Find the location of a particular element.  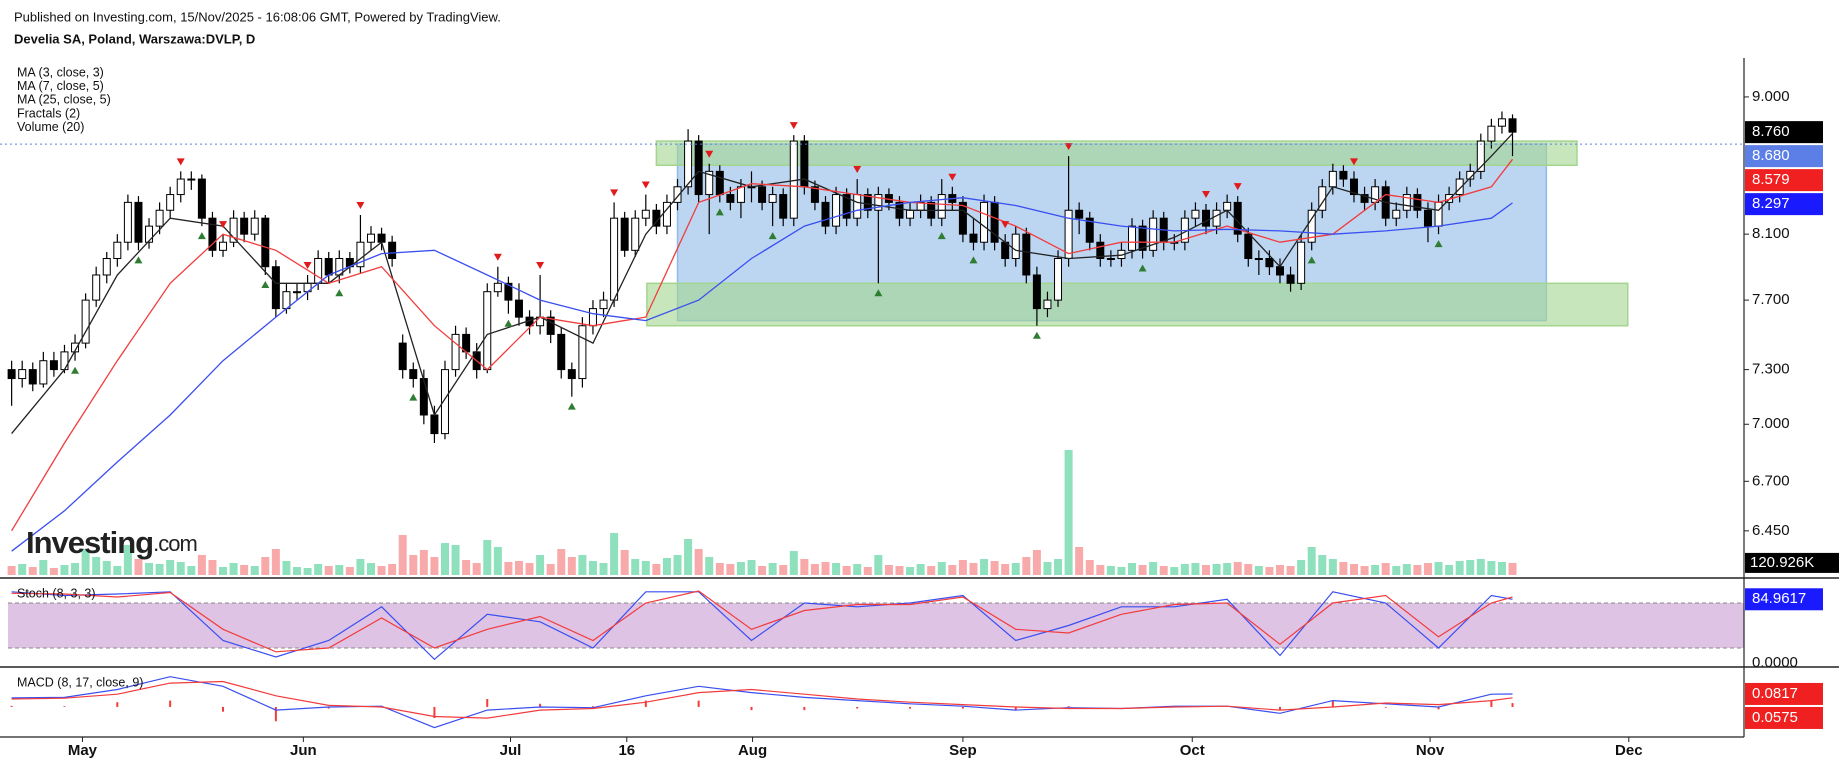

stoch-band is located at coordinates (876, 625).